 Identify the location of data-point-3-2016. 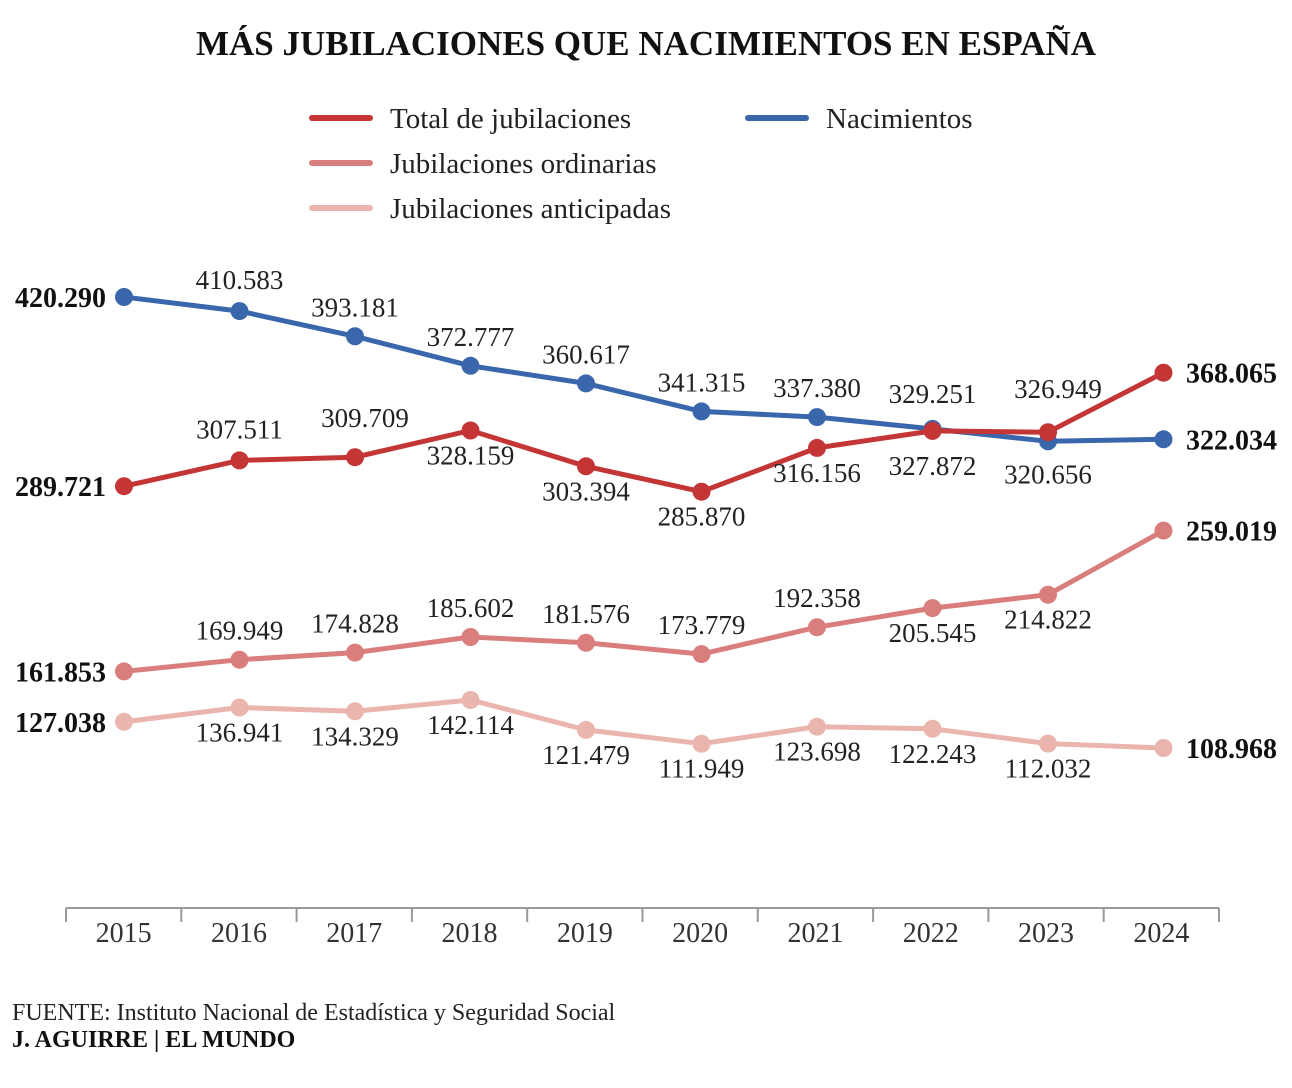
(239, 707).